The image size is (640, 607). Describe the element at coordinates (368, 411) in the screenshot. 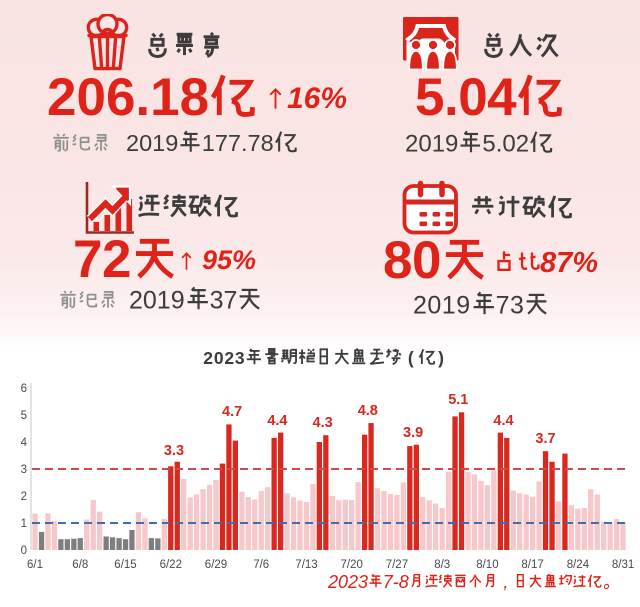

I see `svg-text: 4.8` at that location.